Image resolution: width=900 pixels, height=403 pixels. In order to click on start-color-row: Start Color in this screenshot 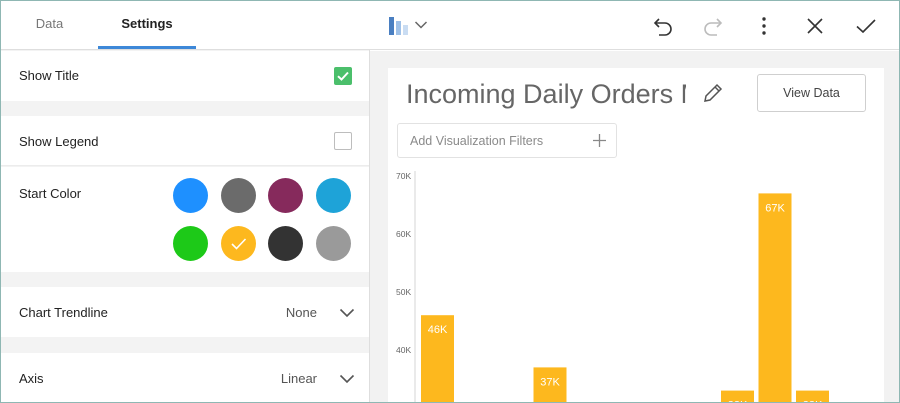, I will do `click(185, 219)`.